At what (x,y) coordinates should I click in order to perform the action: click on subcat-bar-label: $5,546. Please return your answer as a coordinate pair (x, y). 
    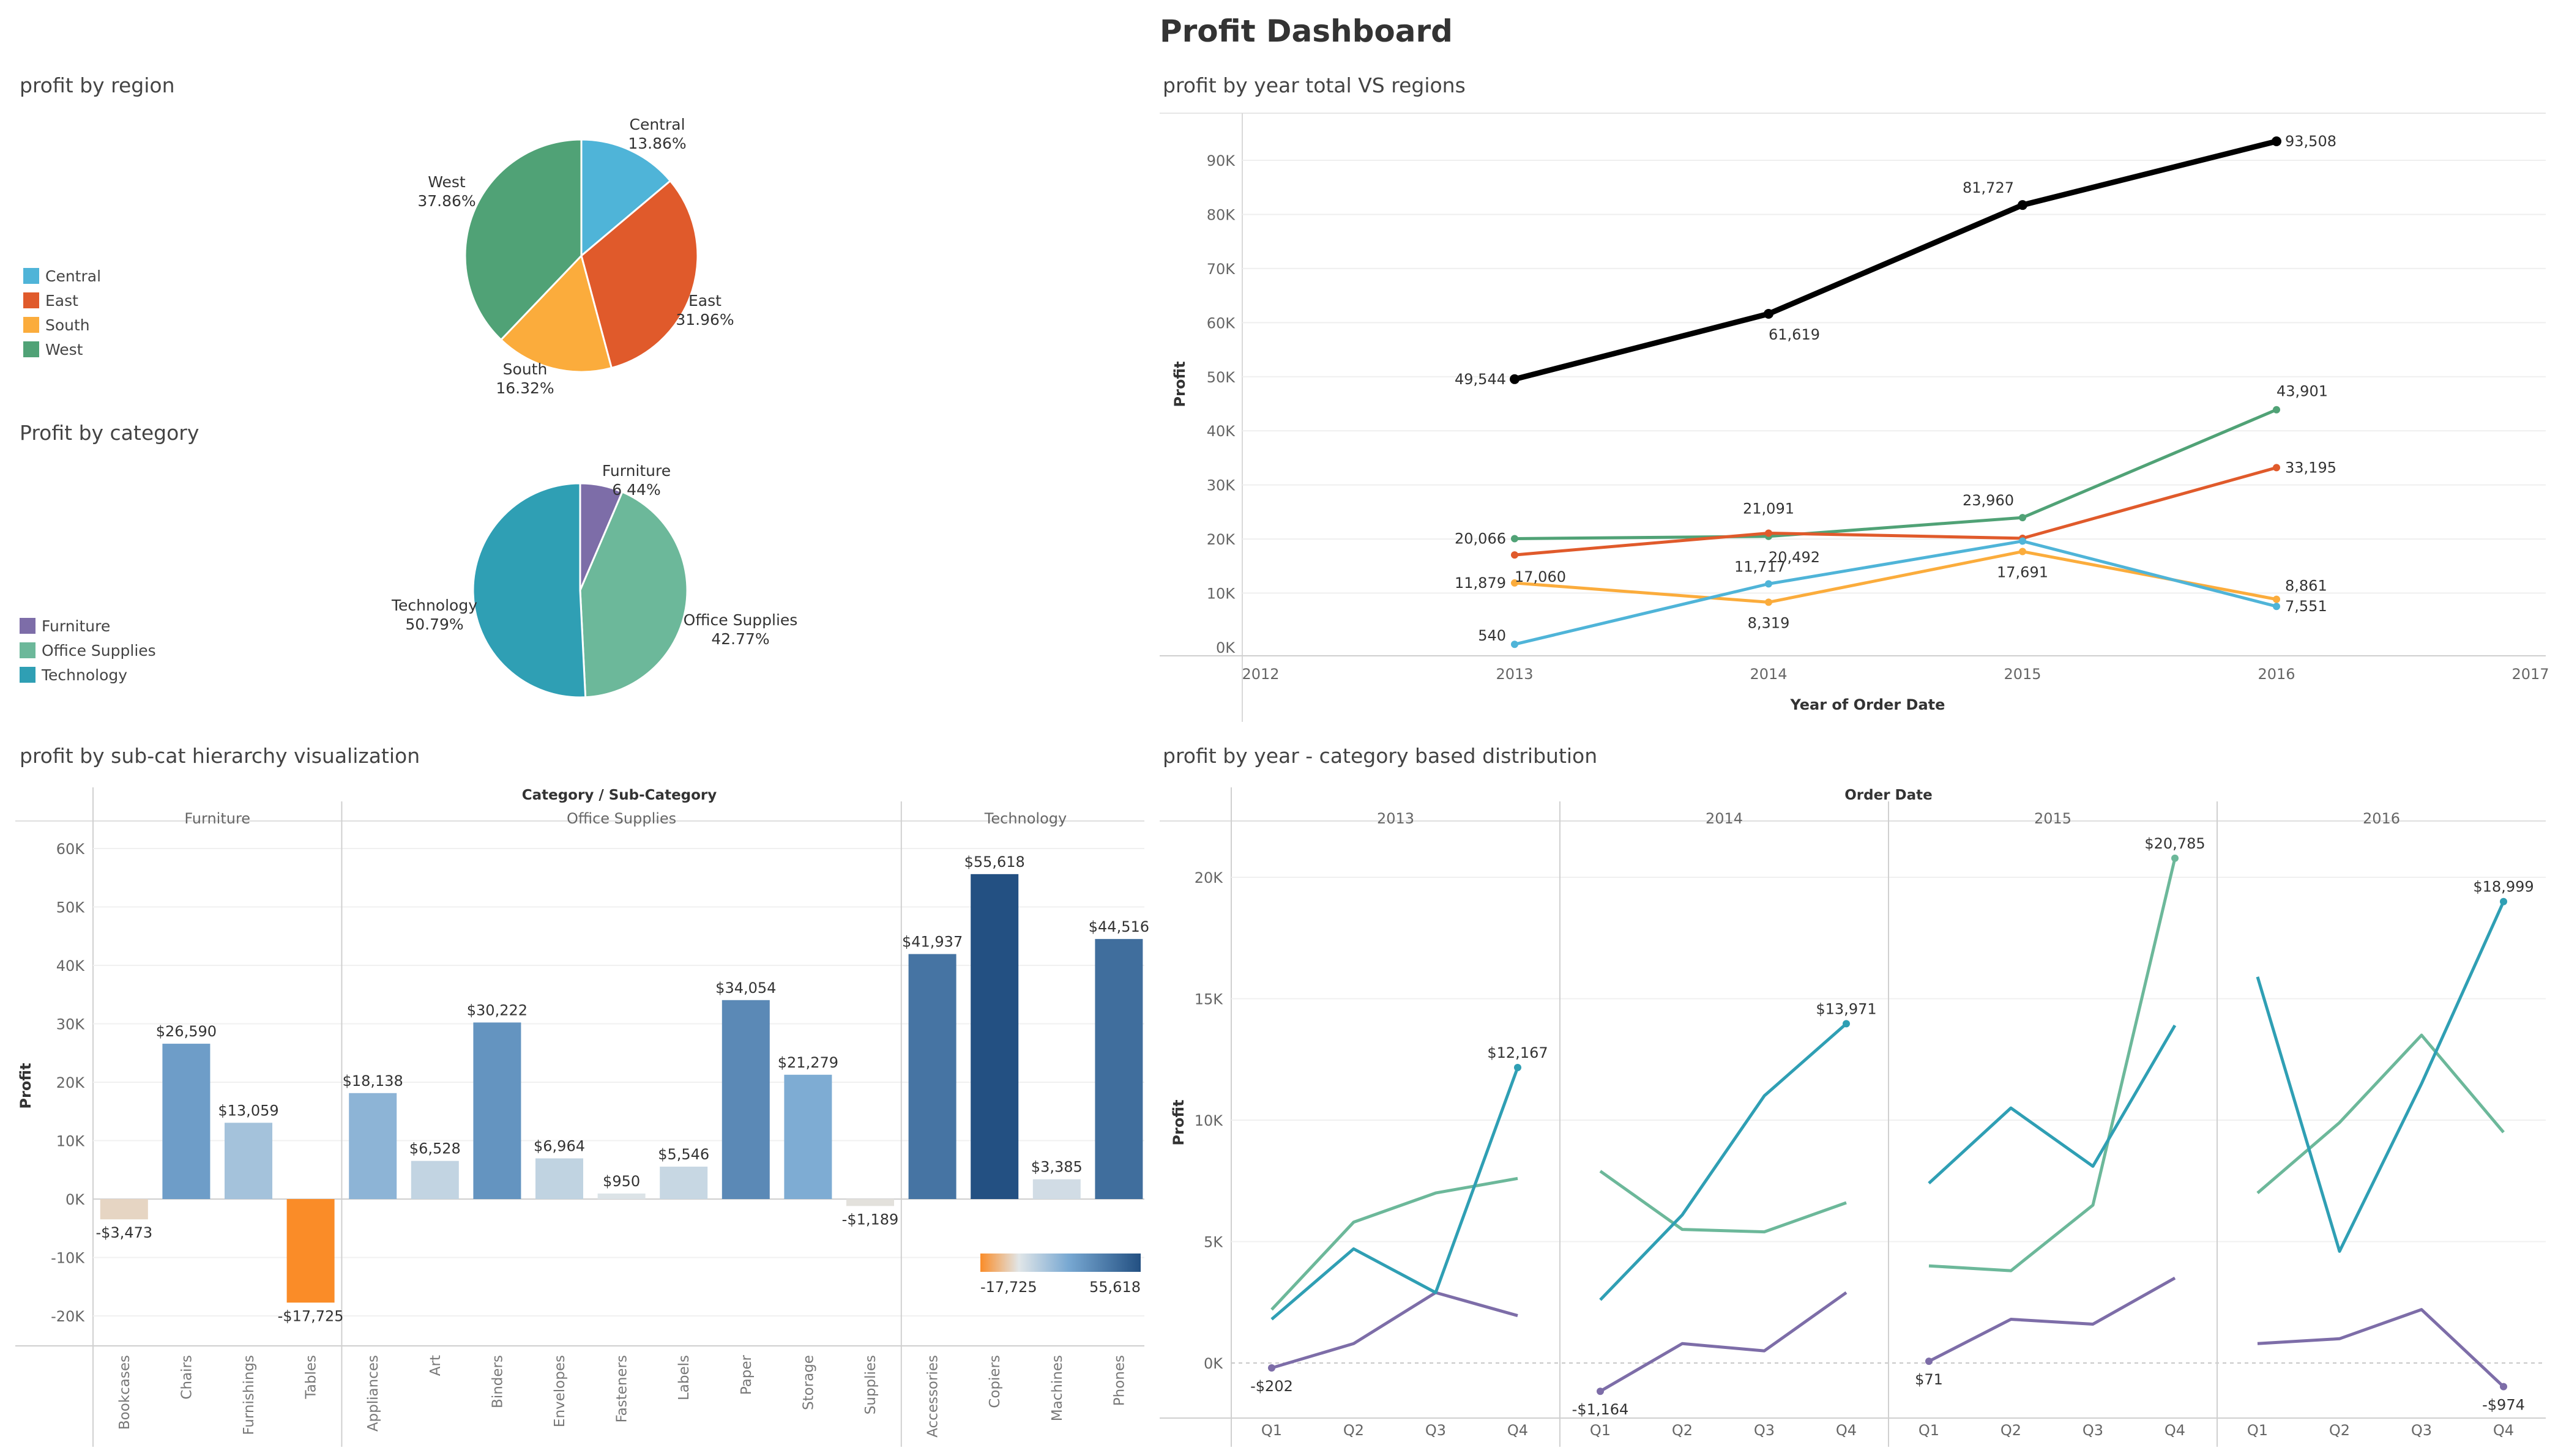
    Looking at the image, I should click on (683, 1154).